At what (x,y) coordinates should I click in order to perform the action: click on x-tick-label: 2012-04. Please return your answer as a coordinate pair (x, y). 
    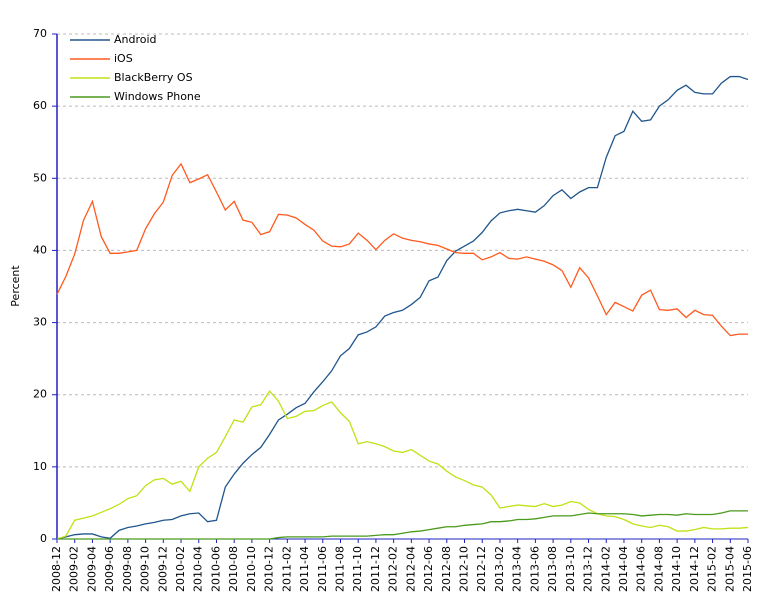
    Looking at the image, I should click on (410, 569).